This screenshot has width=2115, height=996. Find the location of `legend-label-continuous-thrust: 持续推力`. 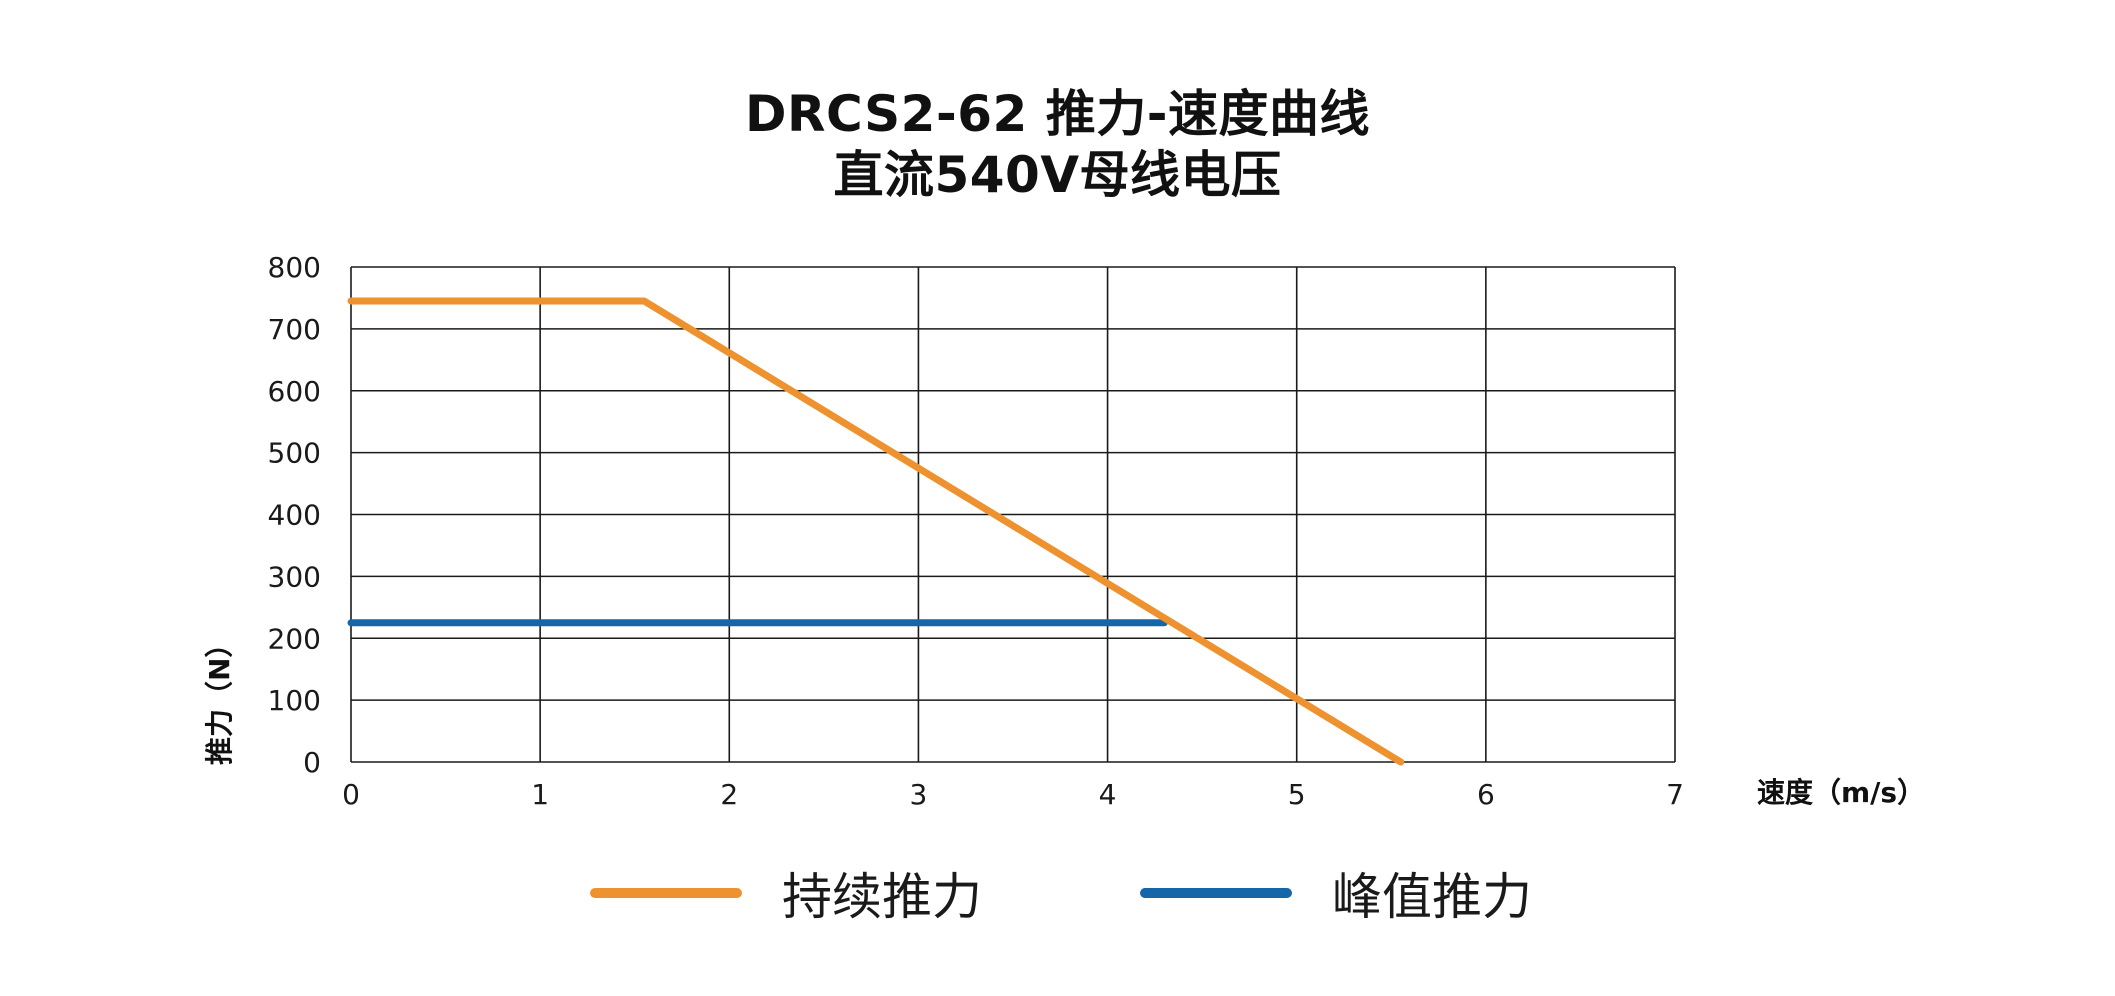

legend-label-continuous-thrust: 持续推力 is located at coordinates (882, 897).